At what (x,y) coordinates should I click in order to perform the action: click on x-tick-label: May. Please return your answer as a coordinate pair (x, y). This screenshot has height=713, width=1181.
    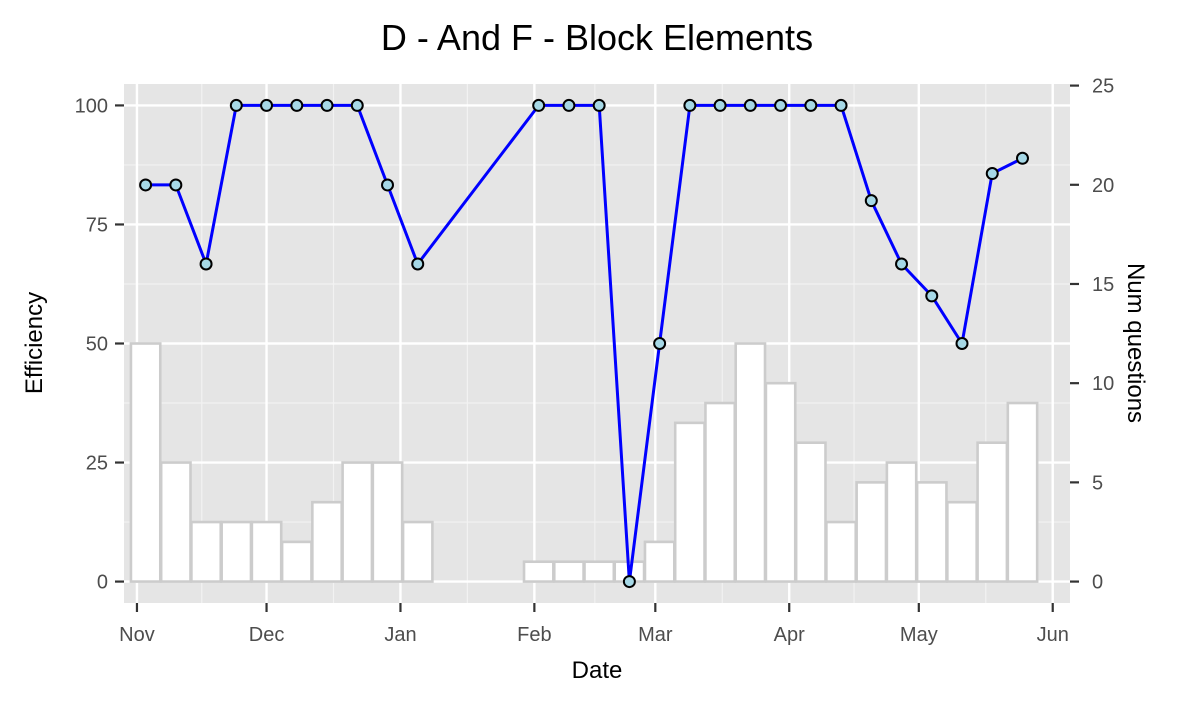
    Looking at the image, I should click on (919, 635).